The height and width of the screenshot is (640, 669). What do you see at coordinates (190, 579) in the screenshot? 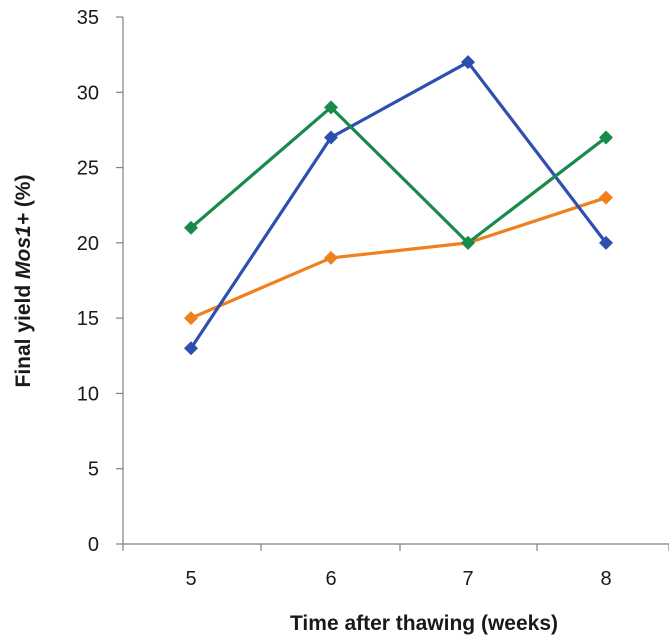
I see `x-tick-label: 5` at bounding box center [190, 579].